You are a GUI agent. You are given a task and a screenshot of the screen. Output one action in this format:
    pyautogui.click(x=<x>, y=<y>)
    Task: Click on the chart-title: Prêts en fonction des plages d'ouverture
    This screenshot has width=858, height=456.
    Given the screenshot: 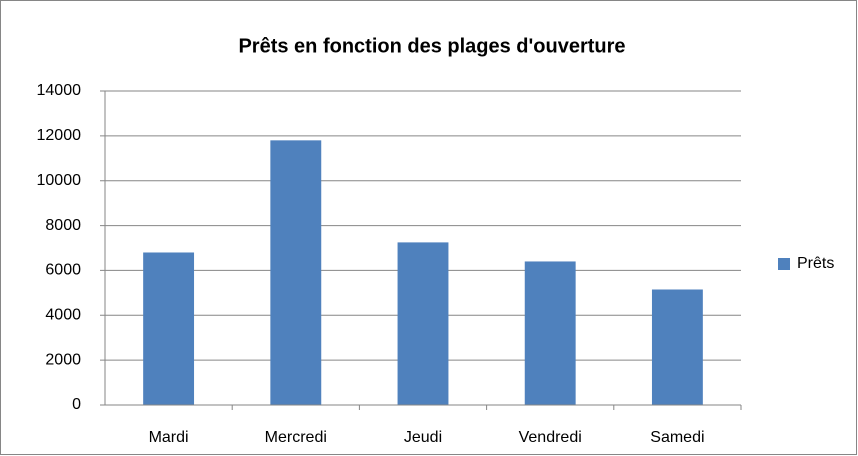 What is the action you would take?
    pyautogui.click(x=431, y=46)
    